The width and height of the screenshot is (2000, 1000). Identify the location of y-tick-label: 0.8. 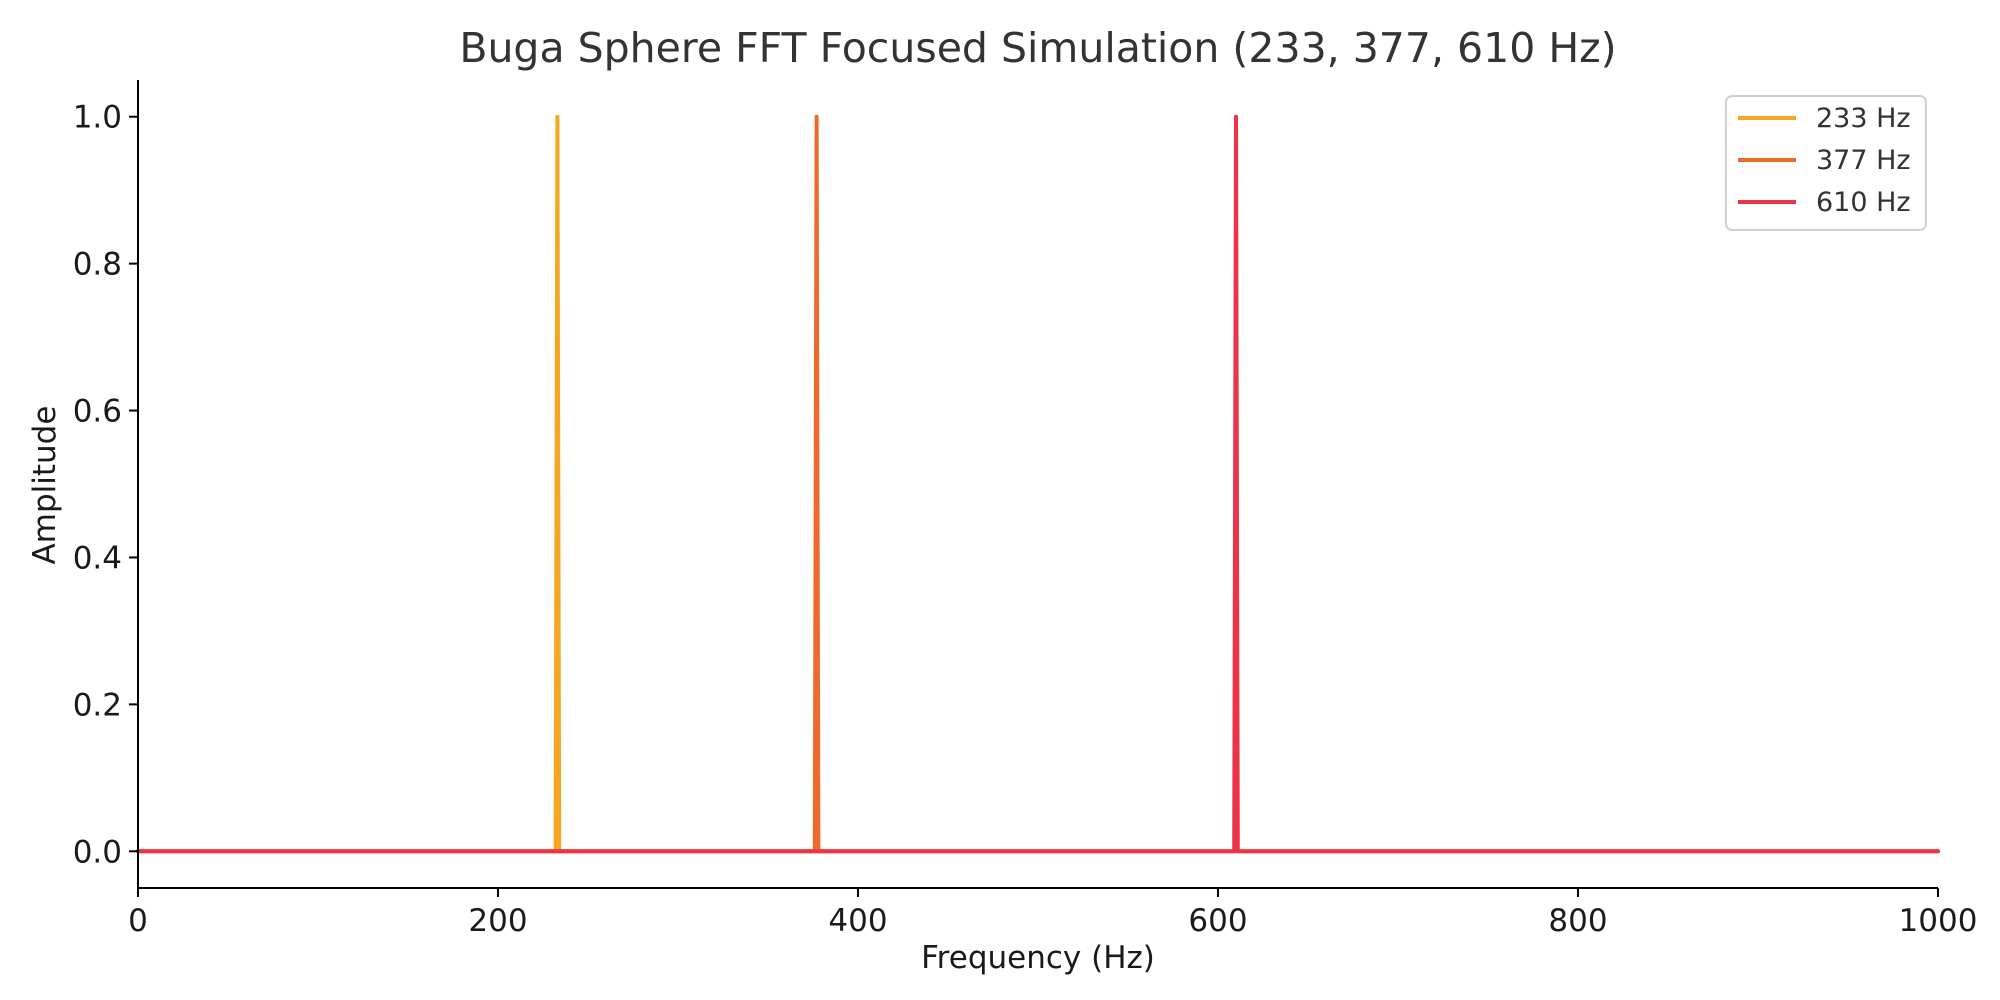
(97, 265).